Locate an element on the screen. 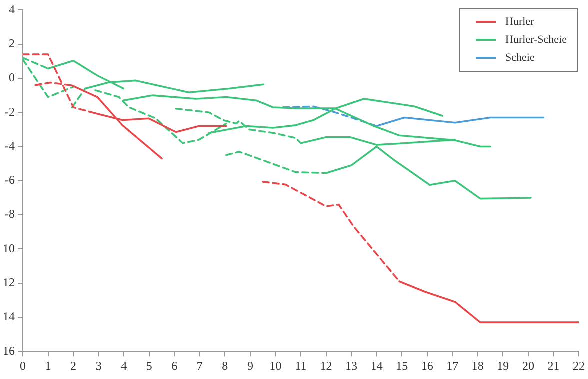 Image resolution: width=588 pixels, height=379 pixels. x-tick-label: 3 is located at coordinates (99, 365).